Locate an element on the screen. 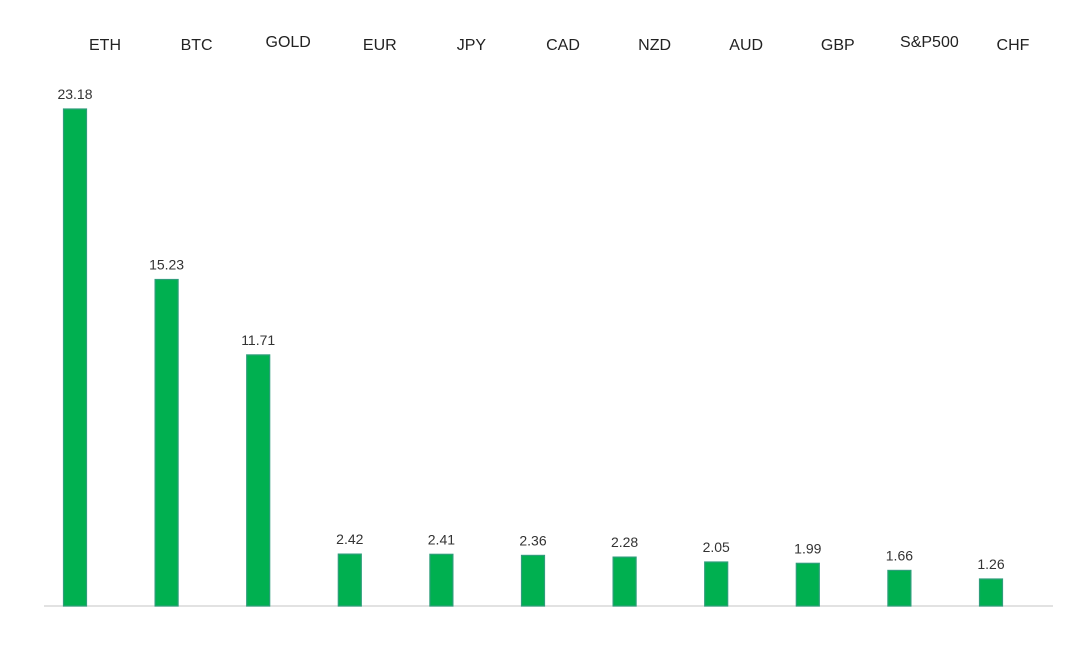  category-labels-group: ETH BTC GOLD EUR JPY CAD NZD AUD GBP S&P500 CHF is located at coordinates (559, 44).